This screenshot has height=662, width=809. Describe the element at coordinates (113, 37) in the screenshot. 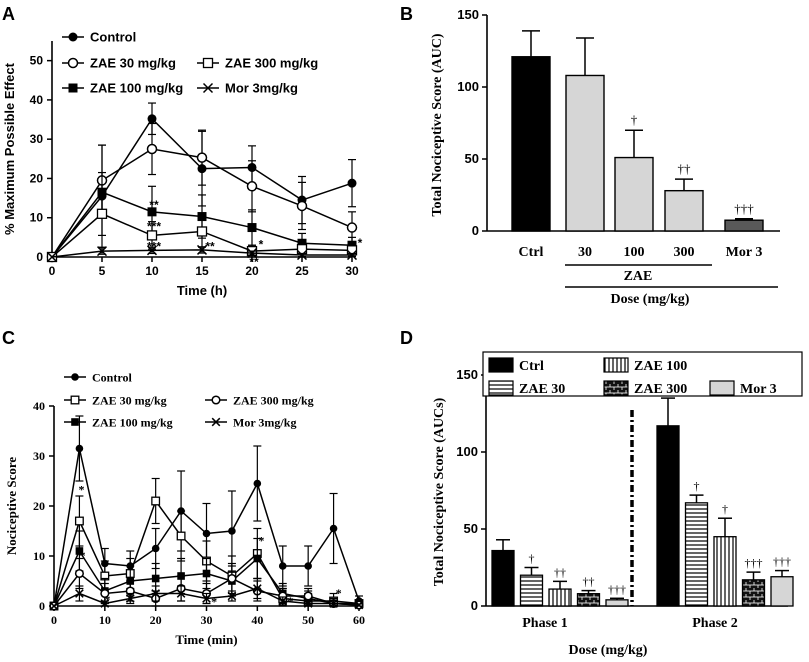

I see `legend-label: Control` at that location.